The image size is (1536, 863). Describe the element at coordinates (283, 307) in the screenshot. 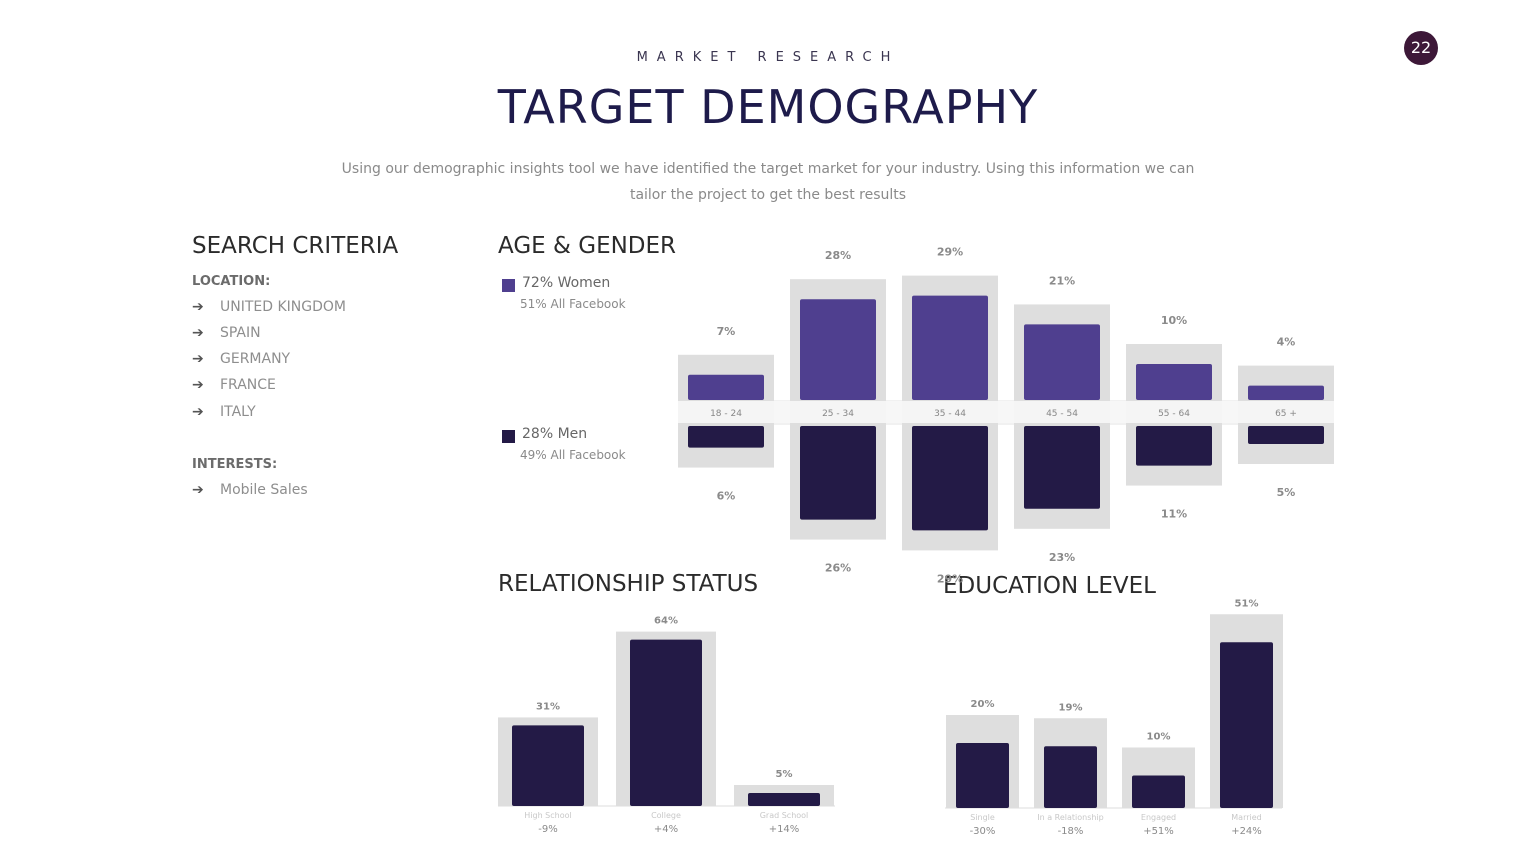

I see `location-text: UNITED KINGDOM` at that location.